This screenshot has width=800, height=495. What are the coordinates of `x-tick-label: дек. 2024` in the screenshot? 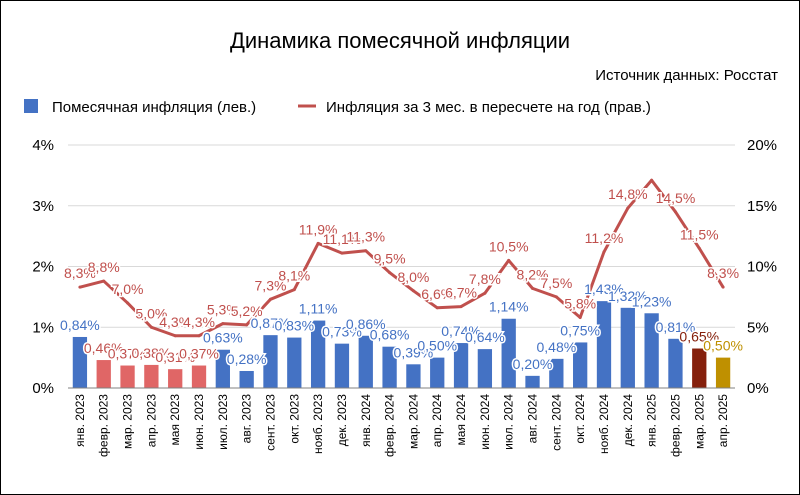 It's located at (628, 420).